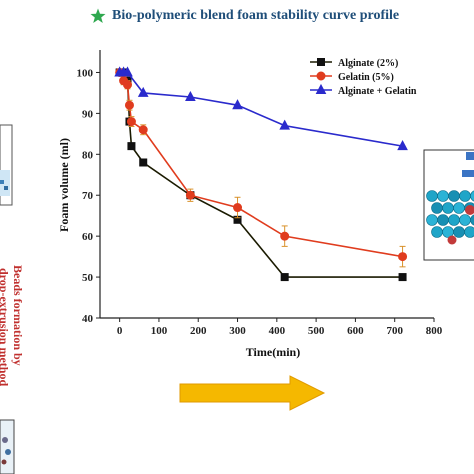 Image resolution: width=474 pixels, height=474 pixels. I want to click on left-illustration, so click(7, 299).